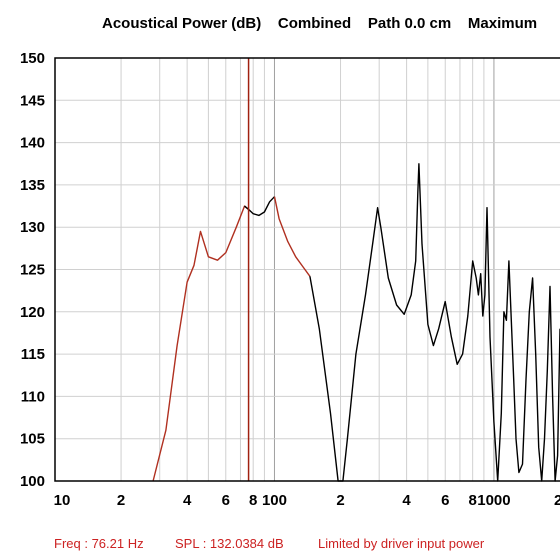 The width and height of the screenshot is (560, 560). Describe the element at coordinates (32, 185) in the screenshot. I see `y-tick-label: 135` at that location.